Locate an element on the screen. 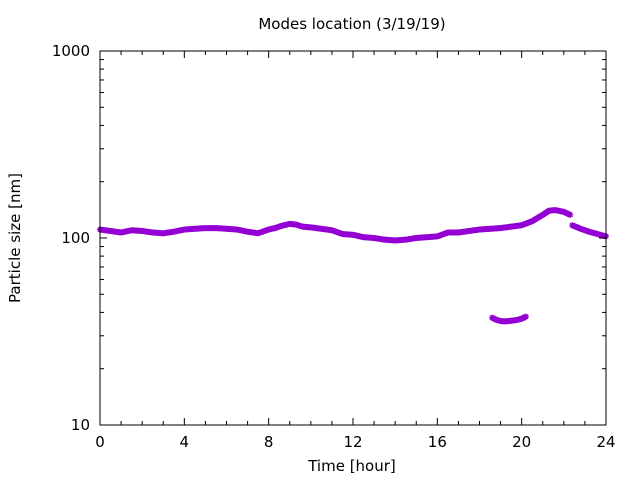 The width and height of the screenshot is (640, 480). x-tick-label: 0 is located at coordinates (100, 442).